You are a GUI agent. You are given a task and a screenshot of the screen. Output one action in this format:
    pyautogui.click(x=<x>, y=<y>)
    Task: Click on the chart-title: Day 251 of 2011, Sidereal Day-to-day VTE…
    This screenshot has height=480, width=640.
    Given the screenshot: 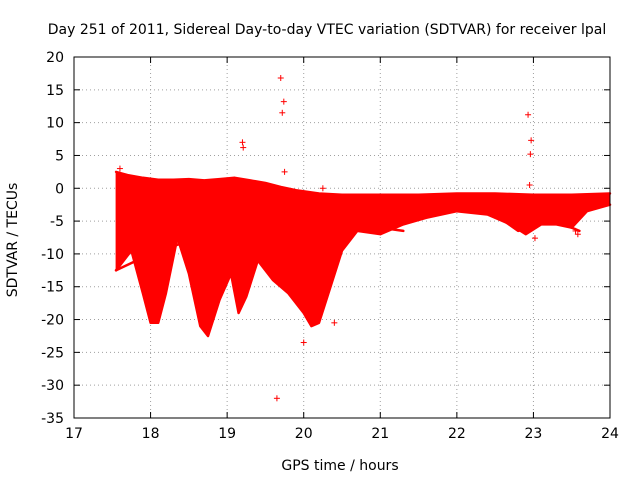 What is the action you would take?
    pyautogui.click(x=327, y=30)
    